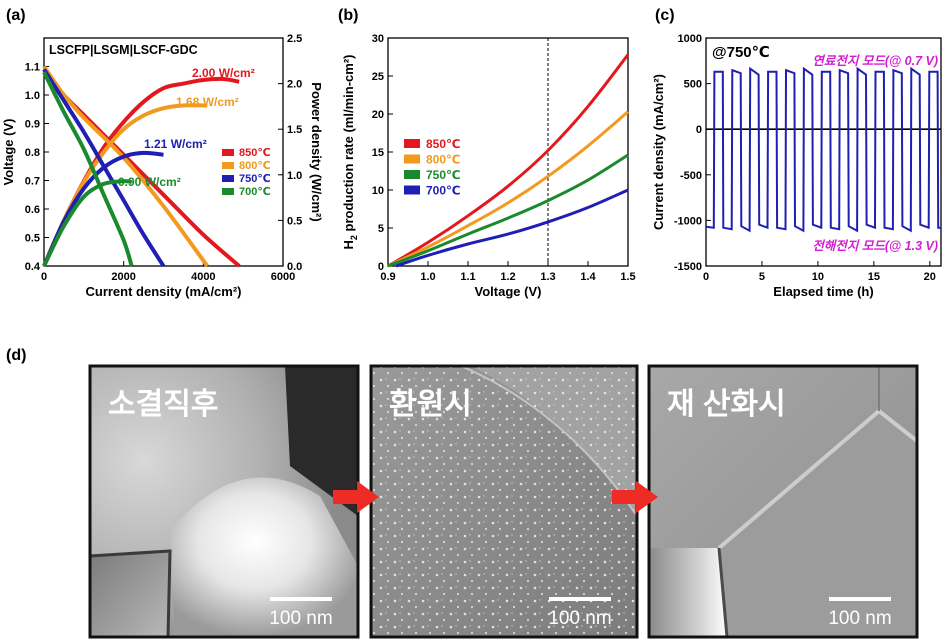 This screenshot has height=643, width=950. Describe the element at coordinates (255, 153) in the screenshot. I see `legend-label-a-0: 850℃` at that location.